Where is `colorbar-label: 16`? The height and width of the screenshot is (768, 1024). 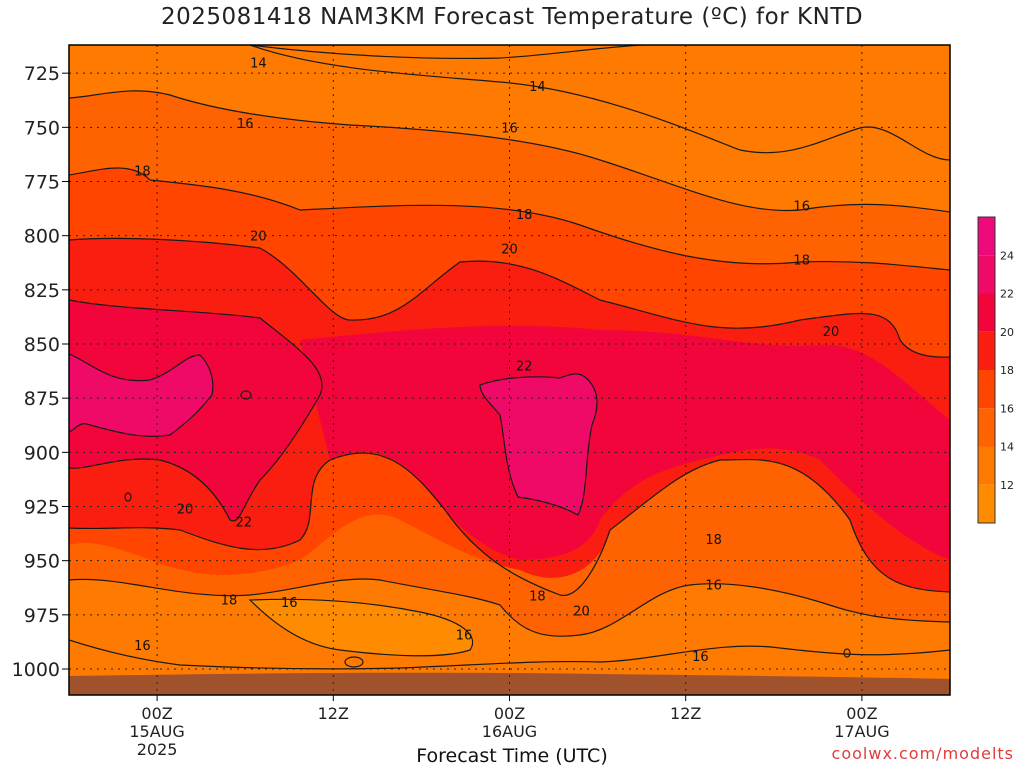 colorbar-label: 16 is located at coordinates (1007, 408).